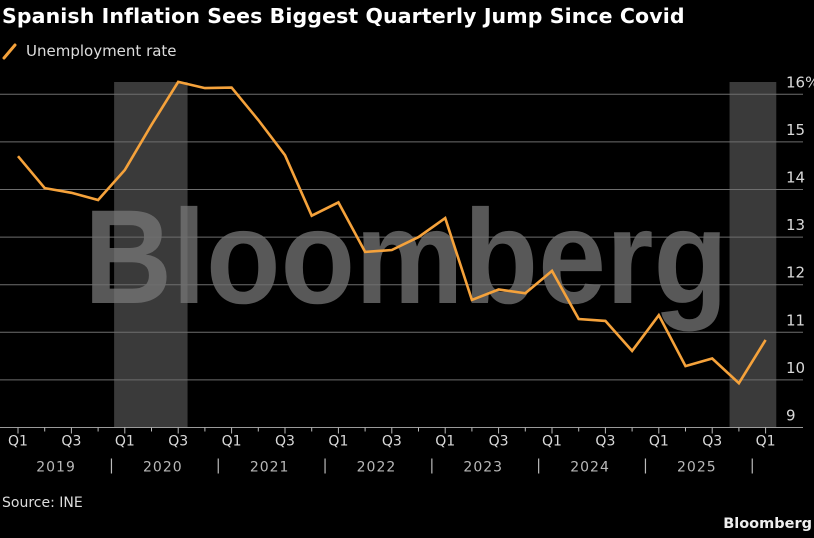 Image resolution: width=814 pixels, height=538 pixels. Describe the element at coordinates (56, 468) in the screenshot. I see `x-year-label: 2019` at that location.